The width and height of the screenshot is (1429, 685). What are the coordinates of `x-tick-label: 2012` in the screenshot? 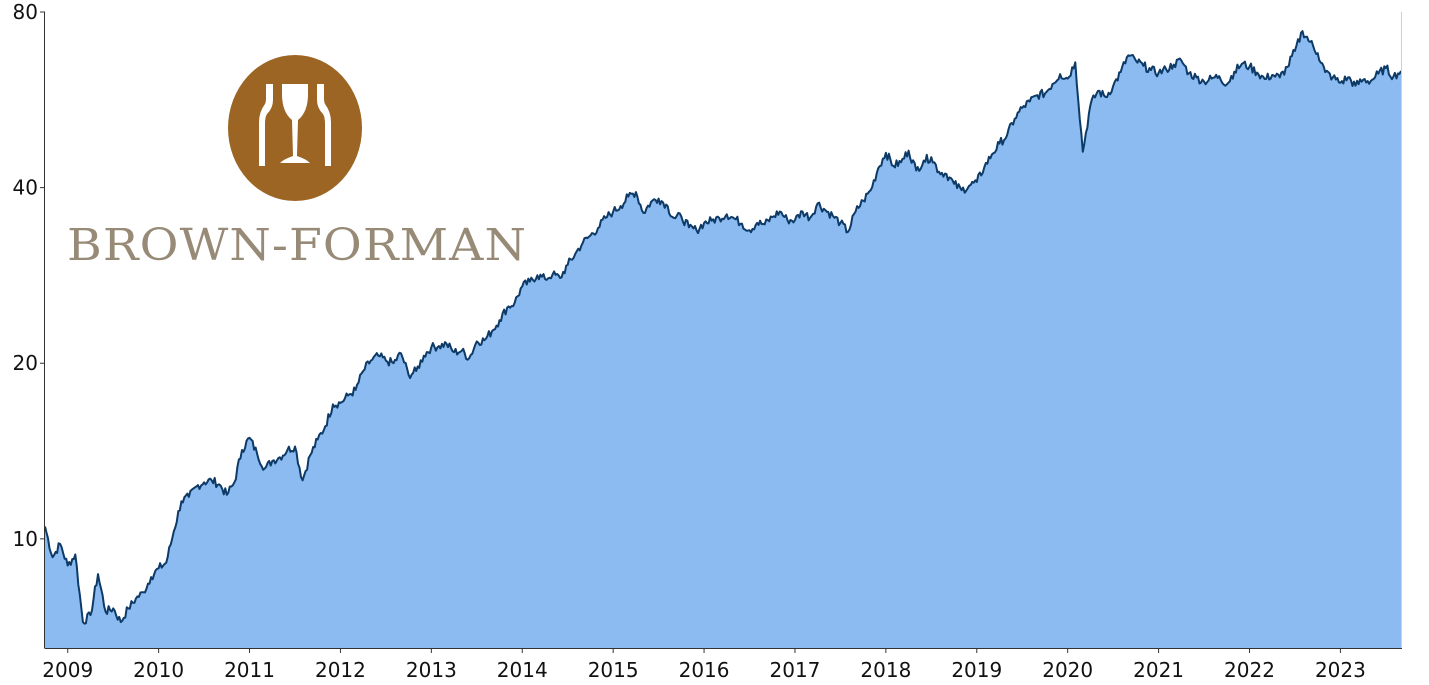 It's located at (340, 670).